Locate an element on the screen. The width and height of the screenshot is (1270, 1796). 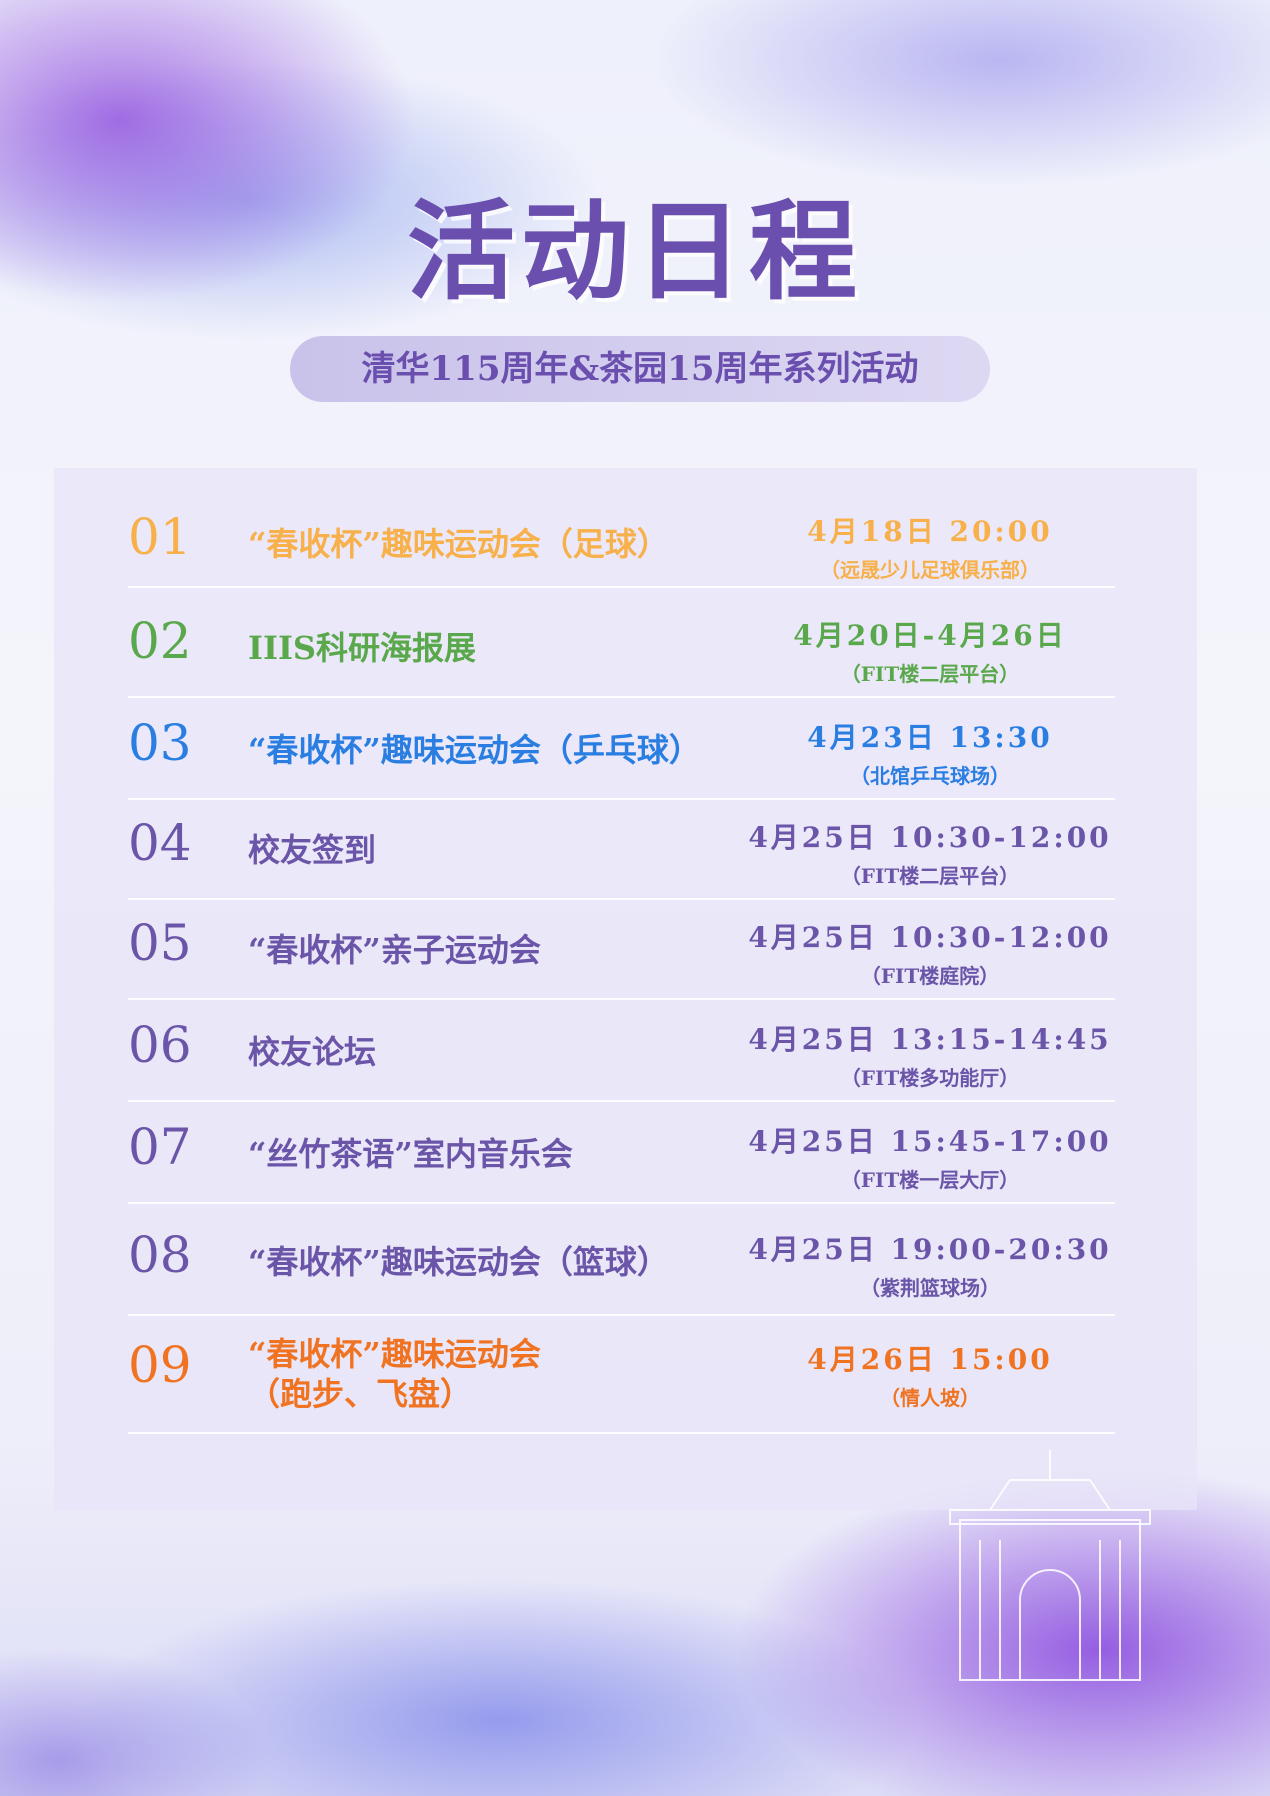
event-time: 4月25日 13:15-14:45 is located at coordinates (930, 1039).